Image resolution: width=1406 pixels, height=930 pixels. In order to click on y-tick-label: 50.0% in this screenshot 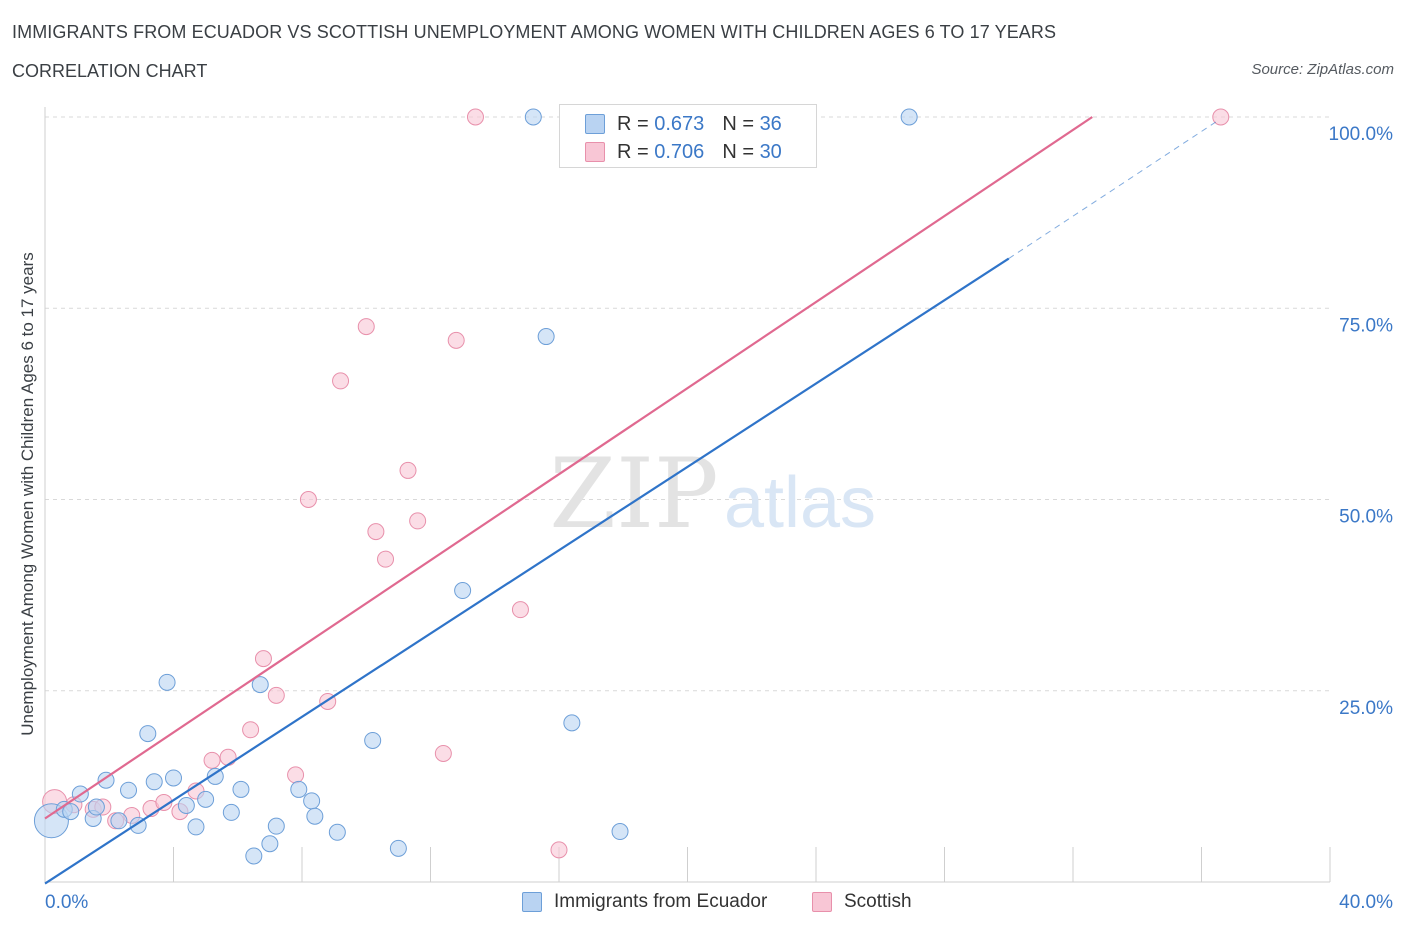, I will do `click(1366, 517)`.